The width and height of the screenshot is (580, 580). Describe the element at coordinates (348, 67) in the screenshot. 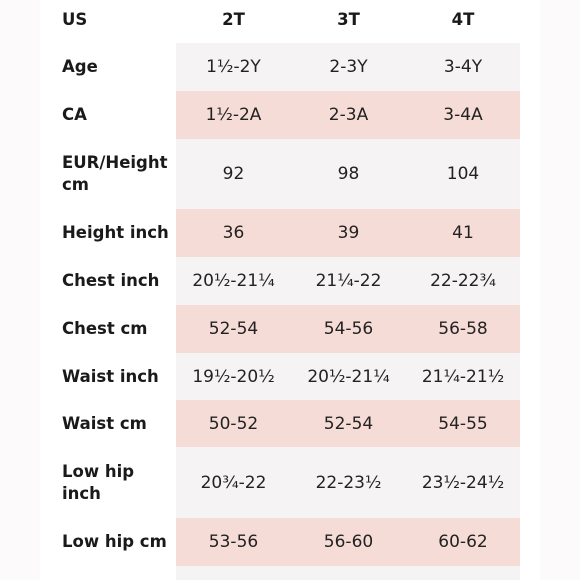

I see `cell-3t: 2-3Y` at that location.